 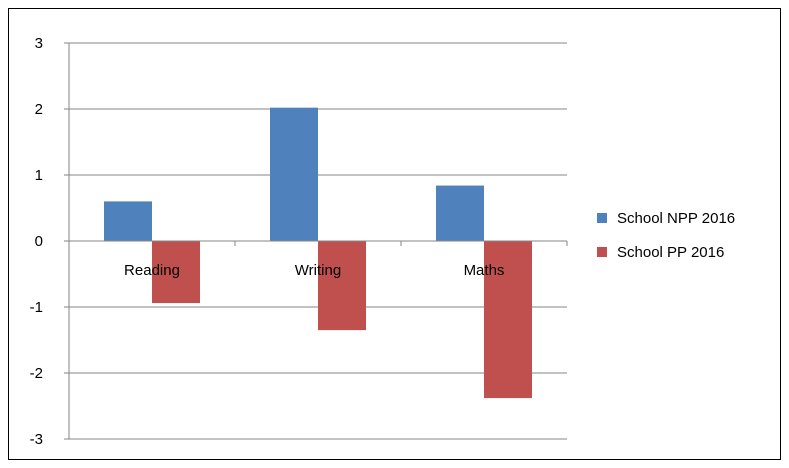 I want to click on bar-npp-reading, so click(x=128, y=221).